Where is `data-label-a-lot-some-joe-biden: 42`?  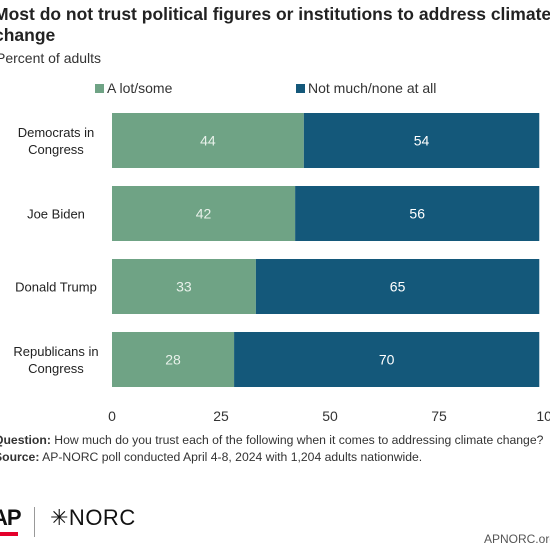
data-label-a-lot-some-joe-biden: 42 is located at coordinates (204, 214).